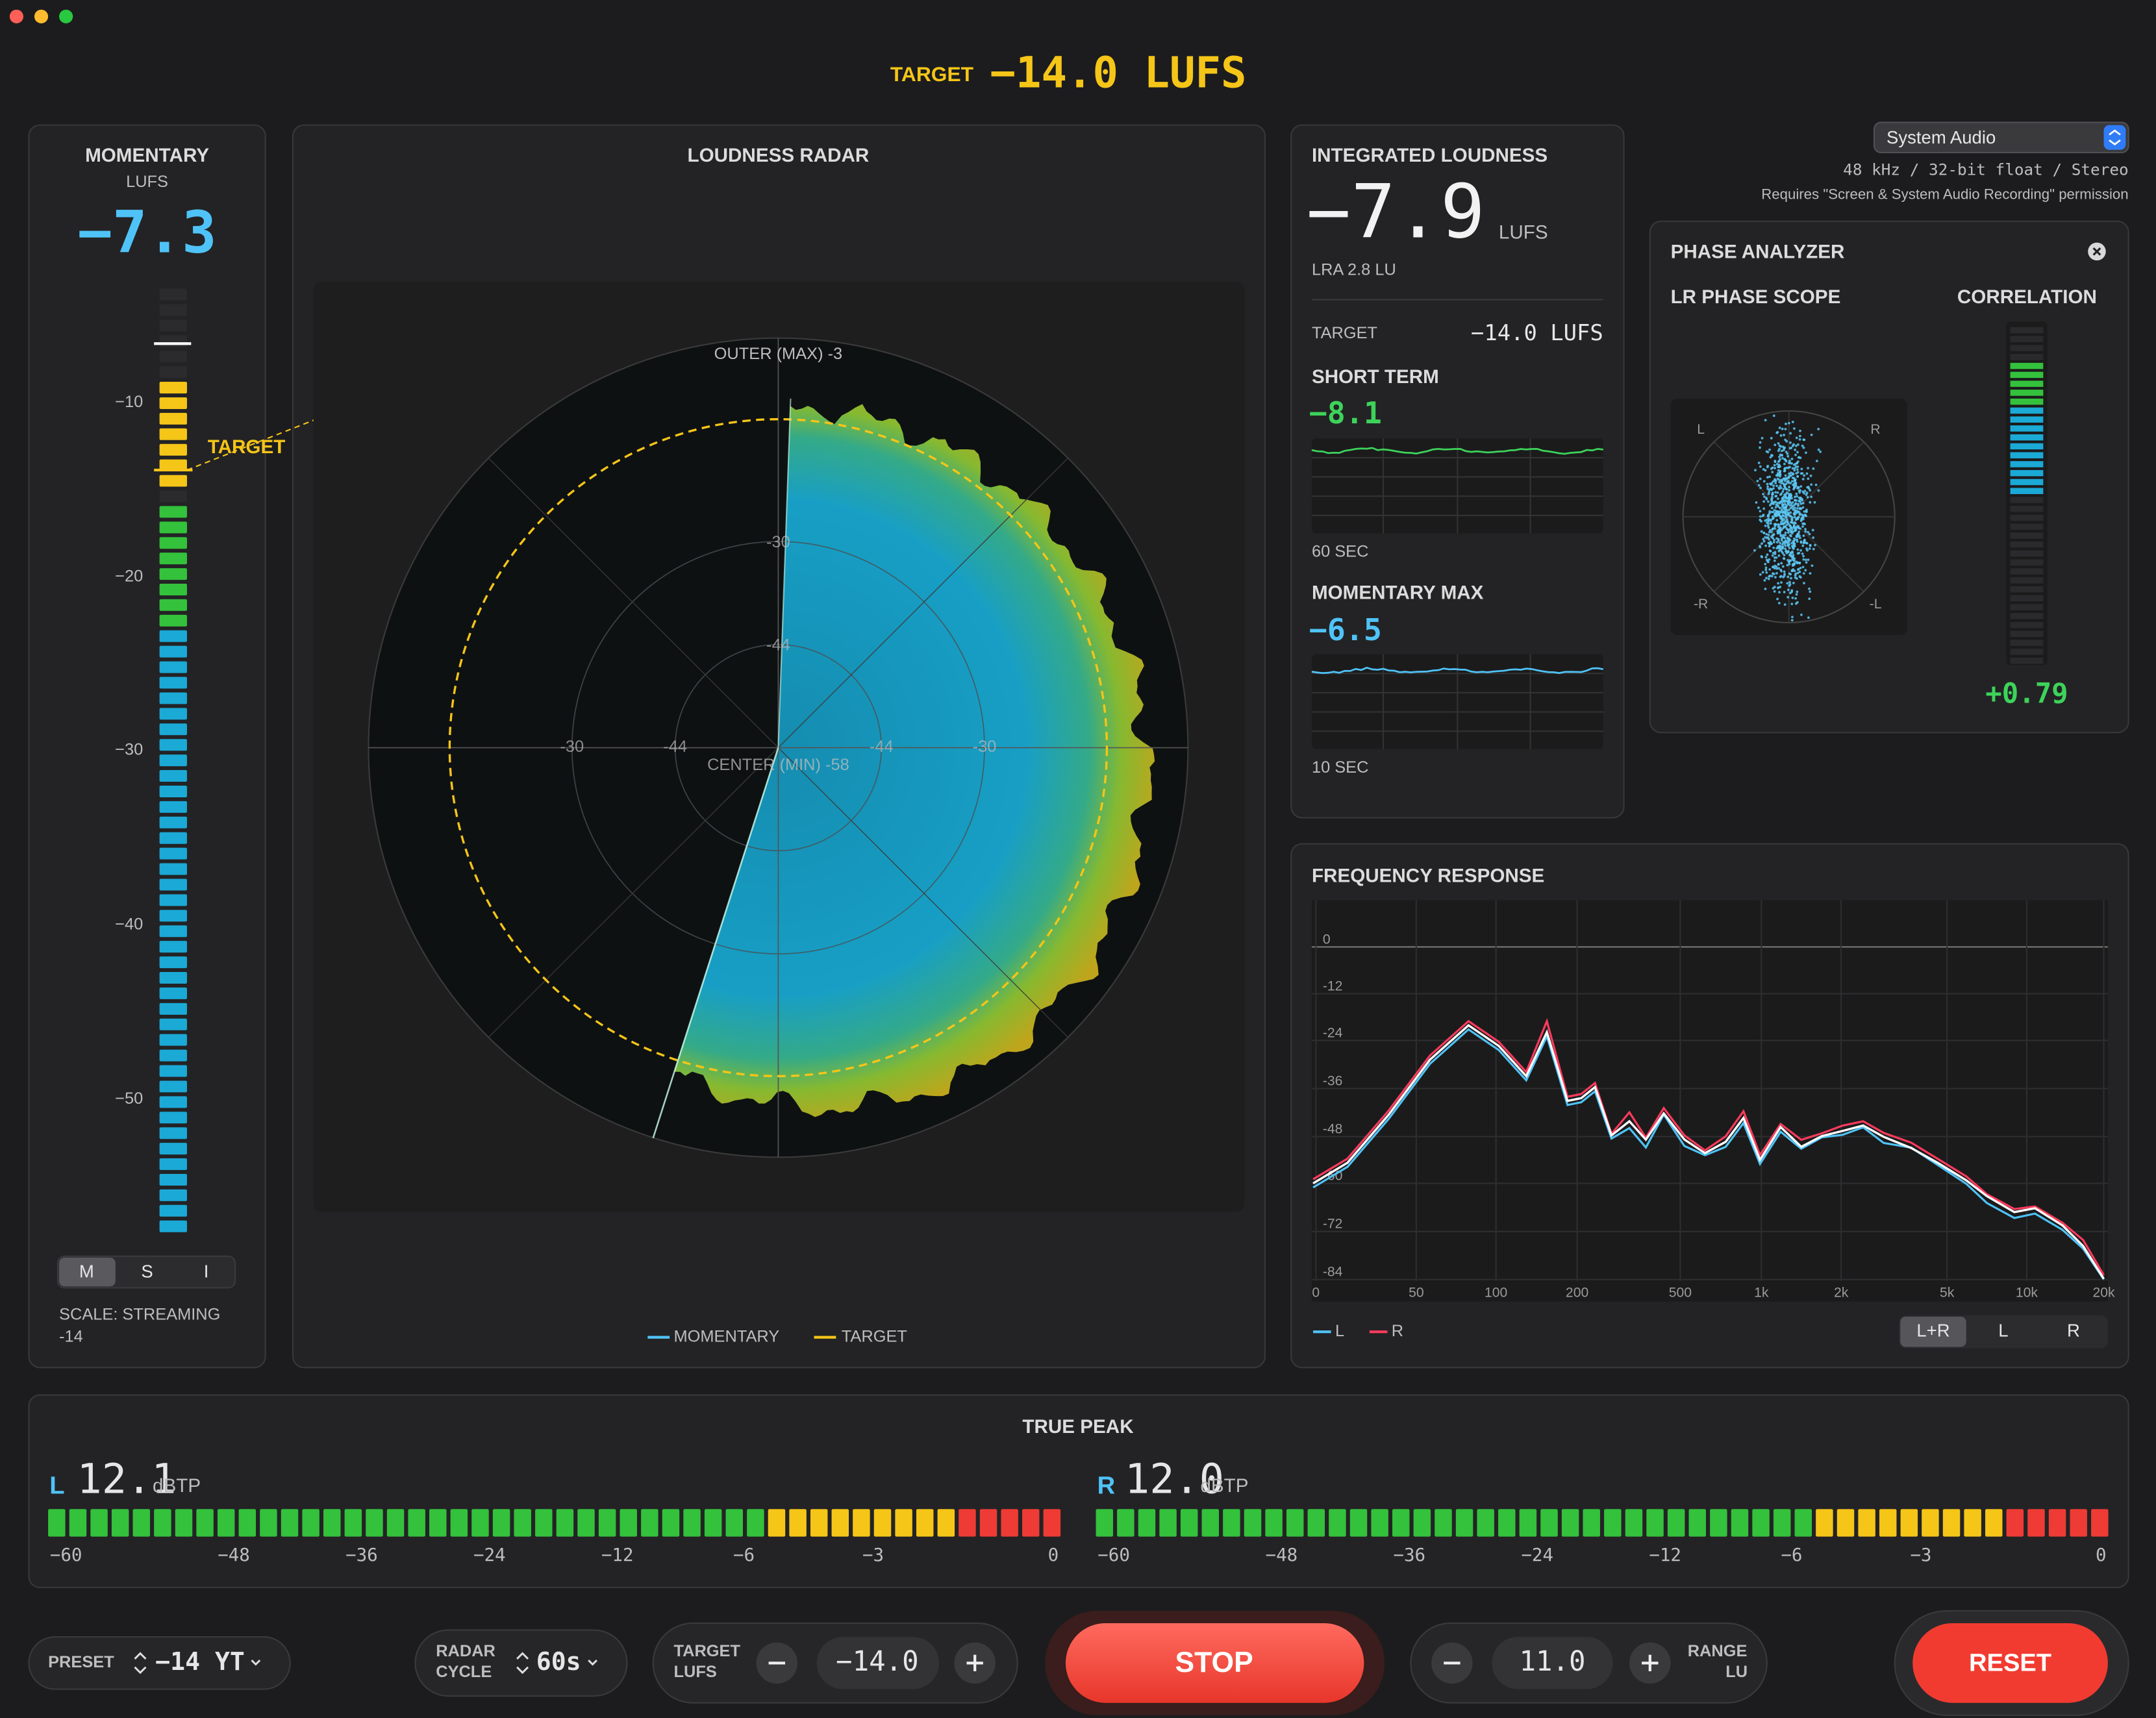  I want to click on tab-label: L, so click(2003, 1330).